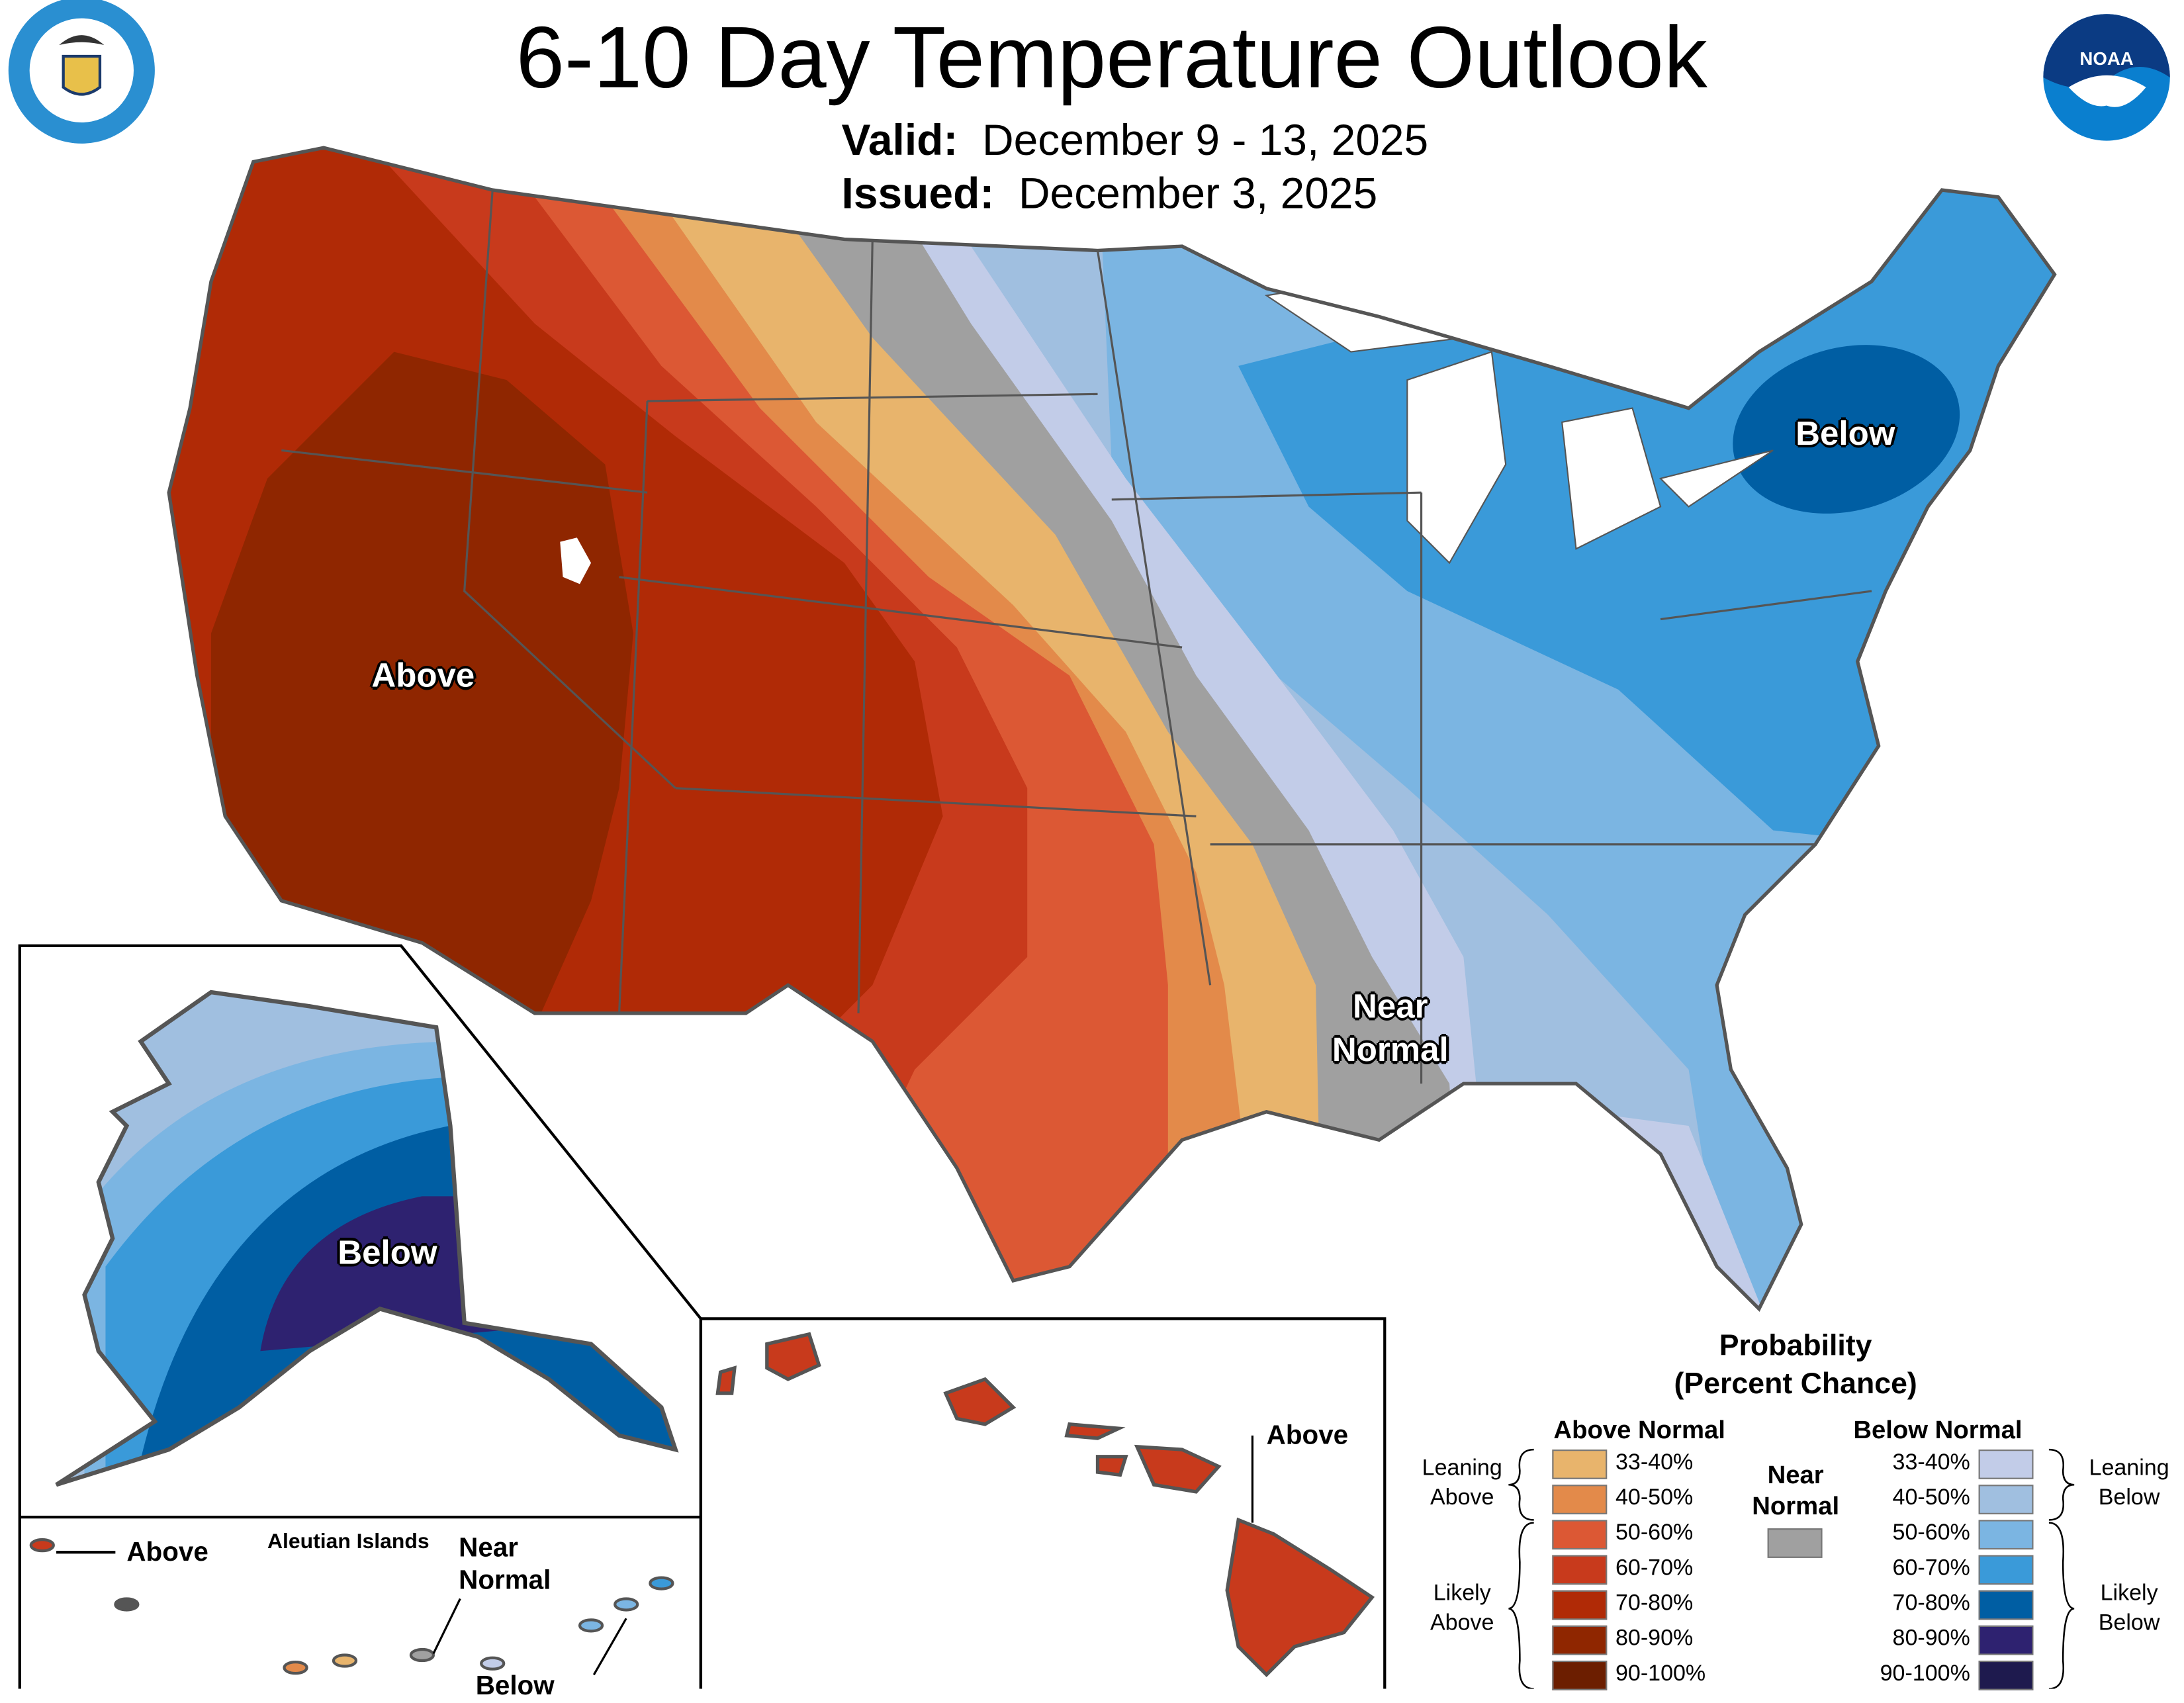 The height and width of the screenshot is (1703, 2184). I want to click on legend-title-line2: (Percent Chance), so click(1795, 1384).